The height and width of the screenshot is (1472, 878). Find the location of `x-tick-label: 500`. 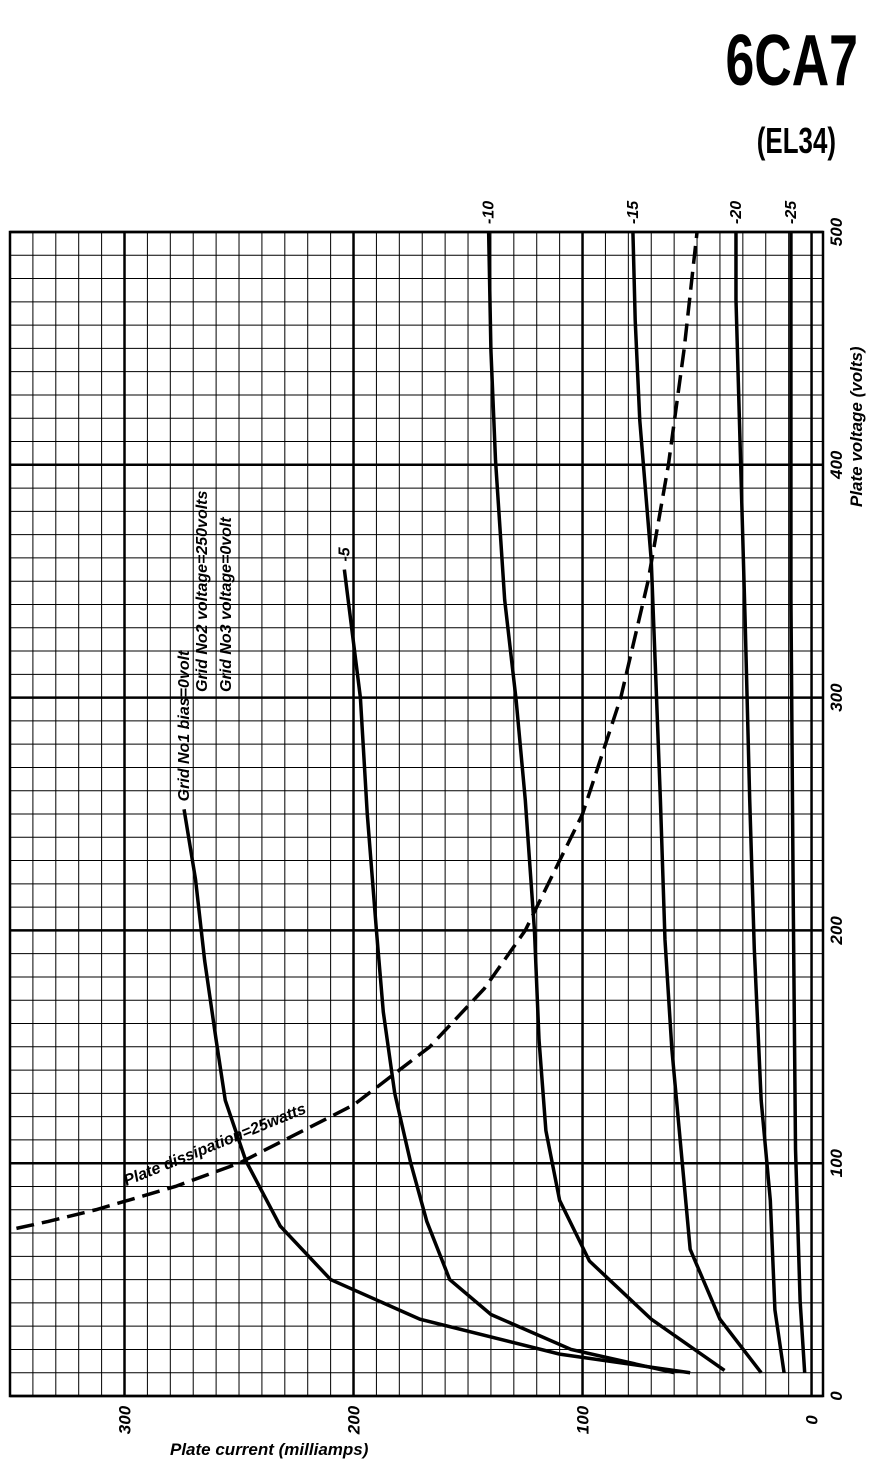

x-tick-label: 500 is located at coordinates (836, 231).